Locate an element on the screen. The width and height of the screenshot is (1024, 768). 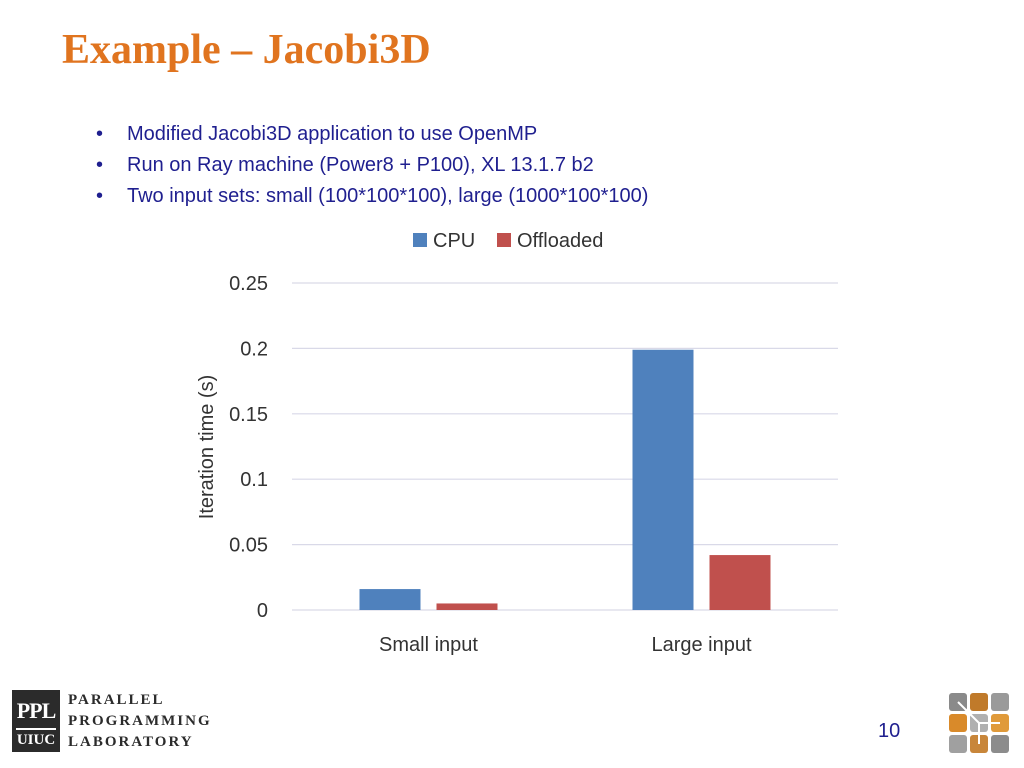
ppl-logo-words: PARALLEL PROGRAMMING LABORATORY is located at coordinates (140, 721).